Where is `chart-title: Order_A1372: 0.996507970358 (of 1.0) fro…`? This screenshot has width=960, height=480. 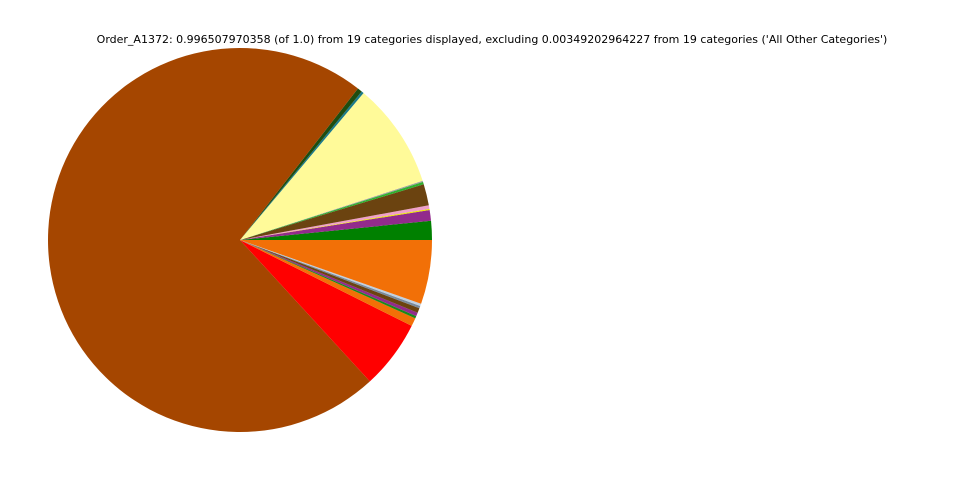
chart-title: Order_A1372: 0.996507970358 (of 1.0) fro… is located at coordinates (492, 39).